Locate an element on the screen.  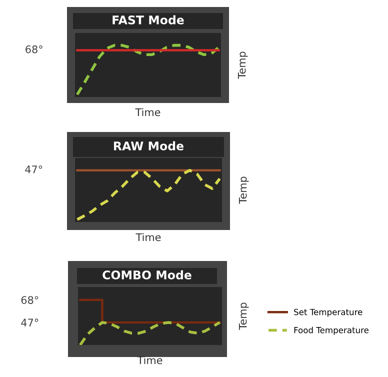
chart-title: RAW Mode is located at coordinates (149, 145).